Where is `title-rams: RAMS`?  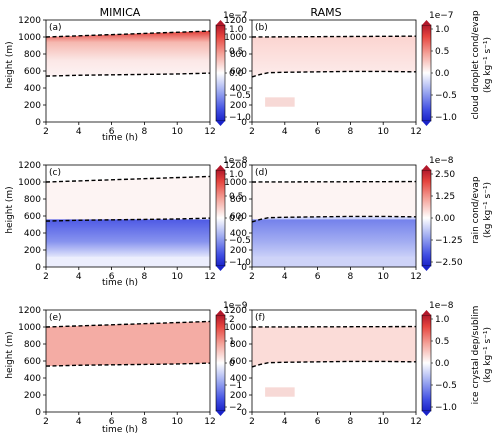
title-rams: RAMS is located at coordinates (325, 12).